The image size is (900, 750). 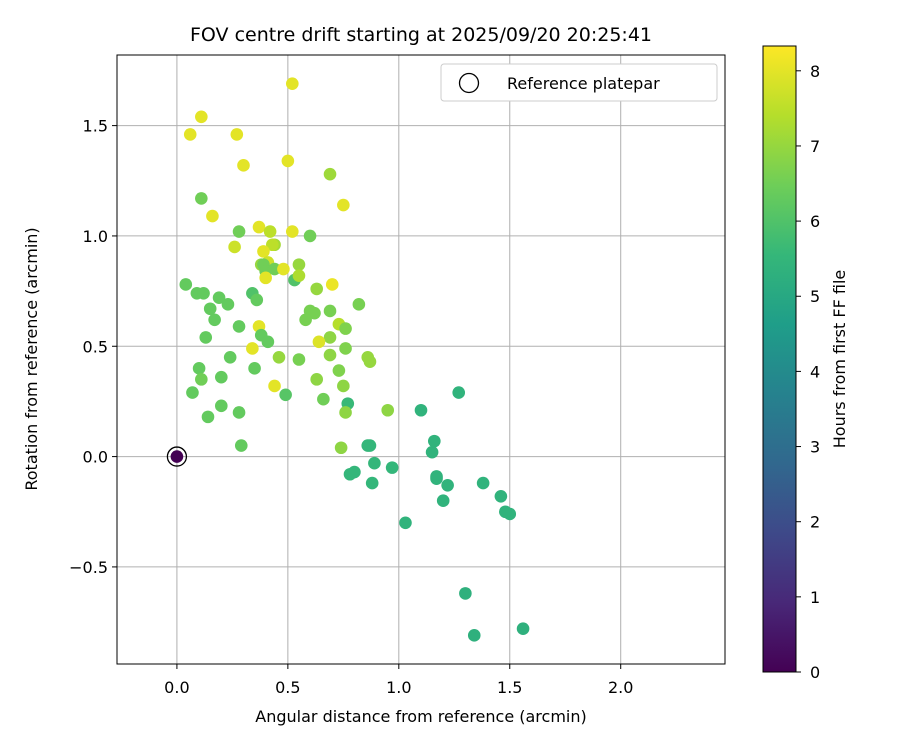 I want to click on colorbar-tick-label: 7, so click(x=815, y=146).